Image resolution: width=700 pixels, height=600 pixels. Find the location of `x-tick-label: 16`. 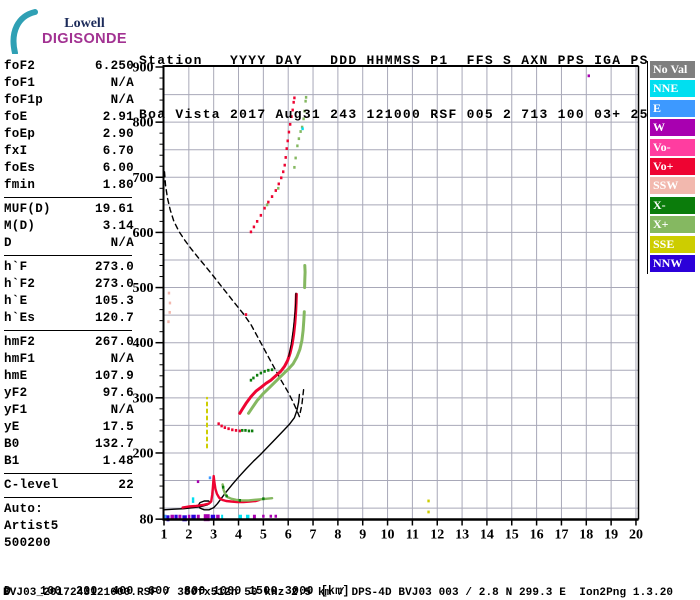

x-tick-label: 16 is located at coordinates (537, 535).